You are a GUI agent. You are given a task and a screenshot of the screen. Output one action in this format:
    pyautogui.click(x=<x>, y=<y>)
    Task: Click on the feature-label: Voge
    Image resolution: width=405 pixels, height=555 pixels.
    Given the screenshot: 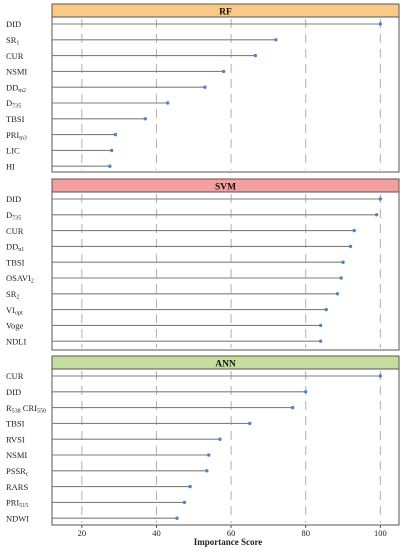 What is the action you would take?
    pyautogui.click(x=15, y=326)
    